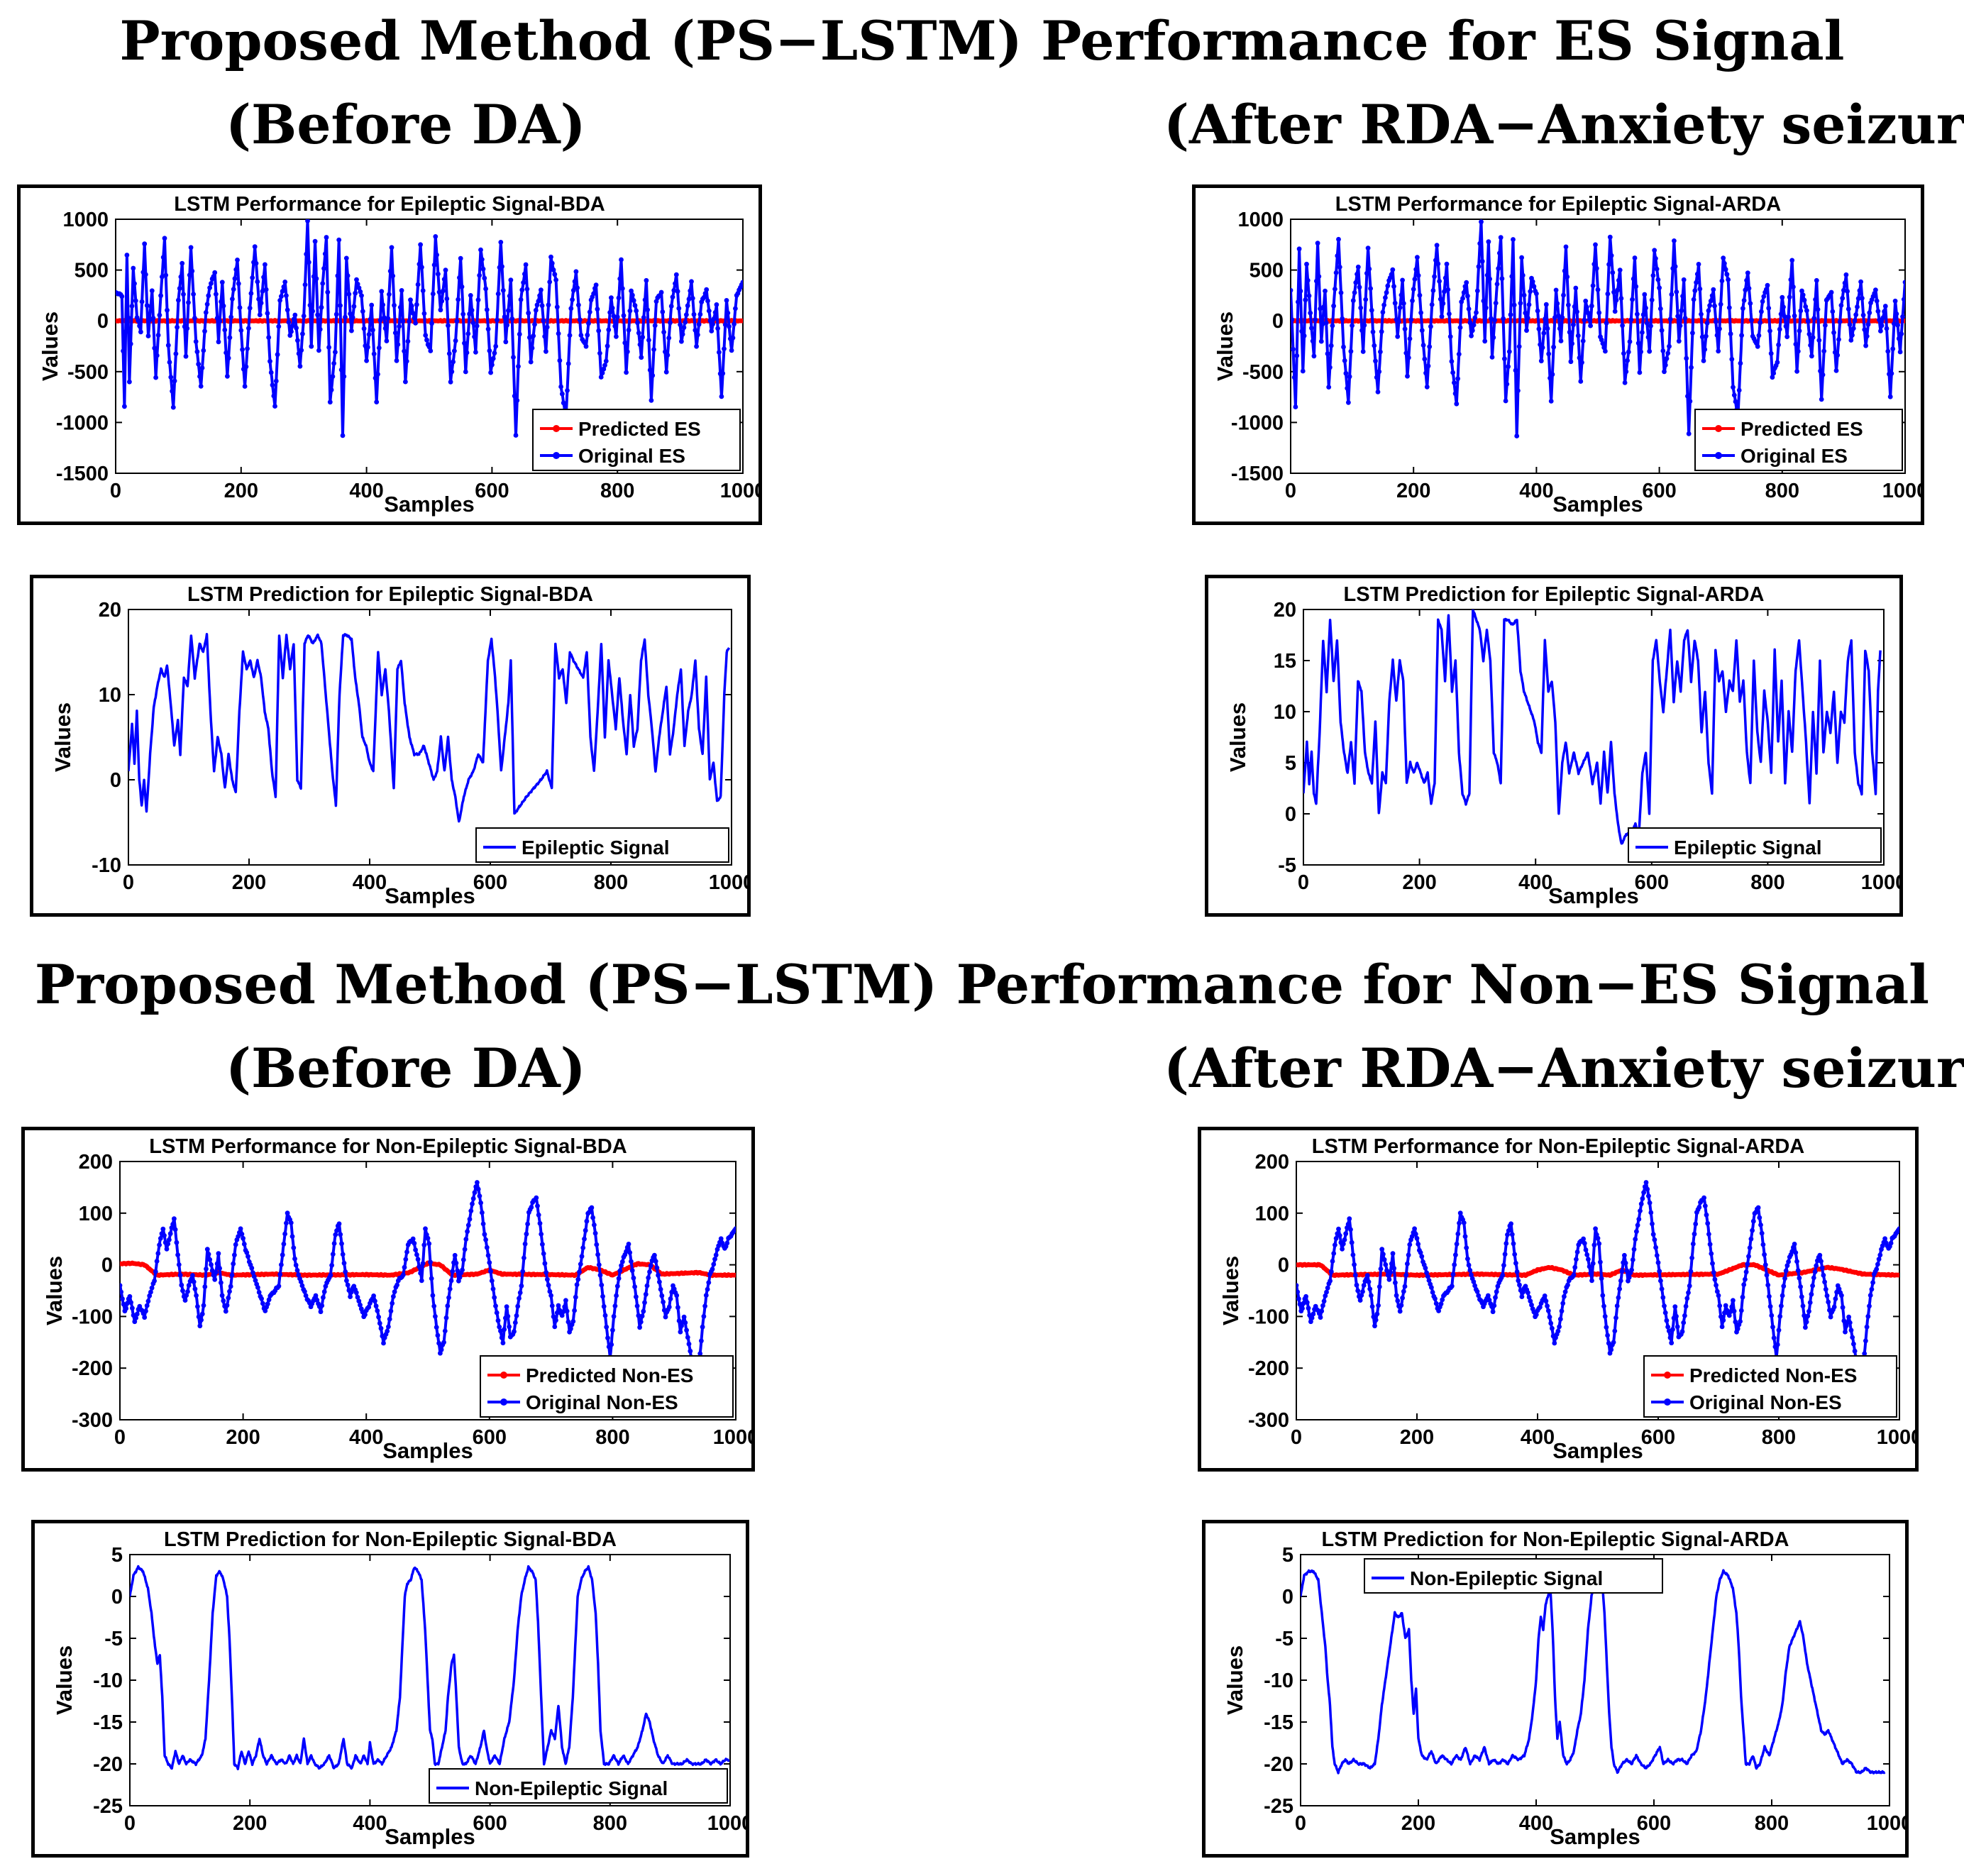  Describe the element at coordinates (578, 1786) in the screenshot. I see `legend-box` at that location.